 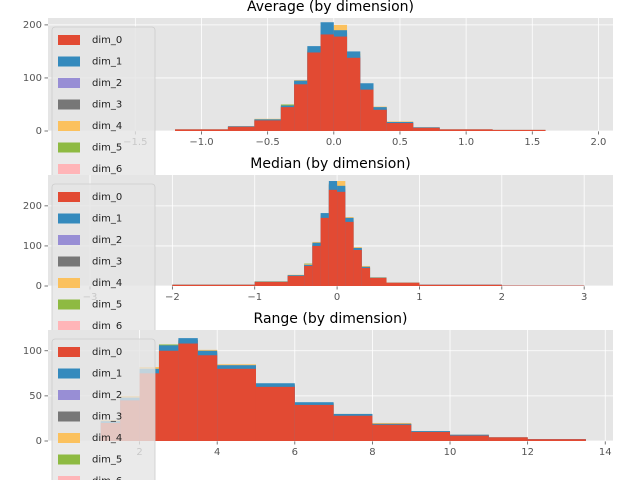 I want to click on x-tick-label: 4, so click(x=217, y=452).